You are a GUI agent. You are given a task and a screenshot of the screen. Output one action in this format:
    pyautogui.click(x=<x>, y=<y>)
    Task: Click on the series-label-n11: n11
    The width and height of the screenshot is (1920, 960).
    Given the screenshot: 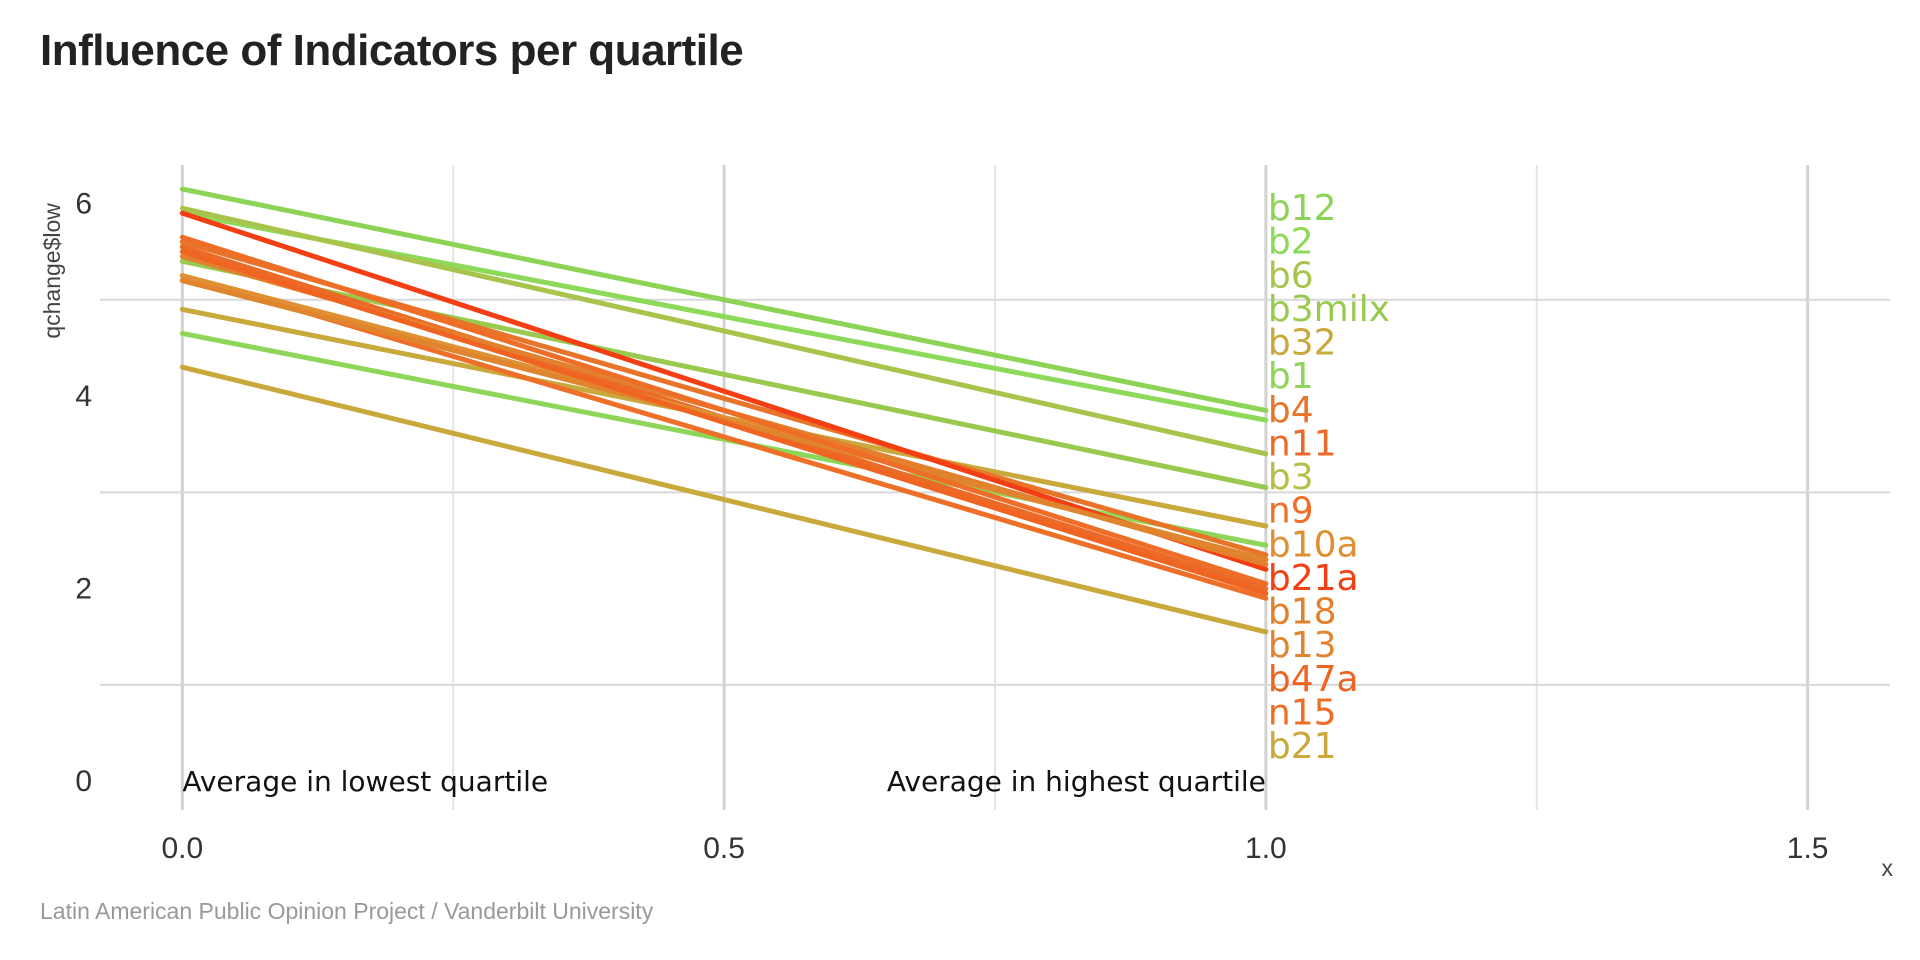 What is the action you would take?
    pyautogui.click(x=1302, y=443)
    